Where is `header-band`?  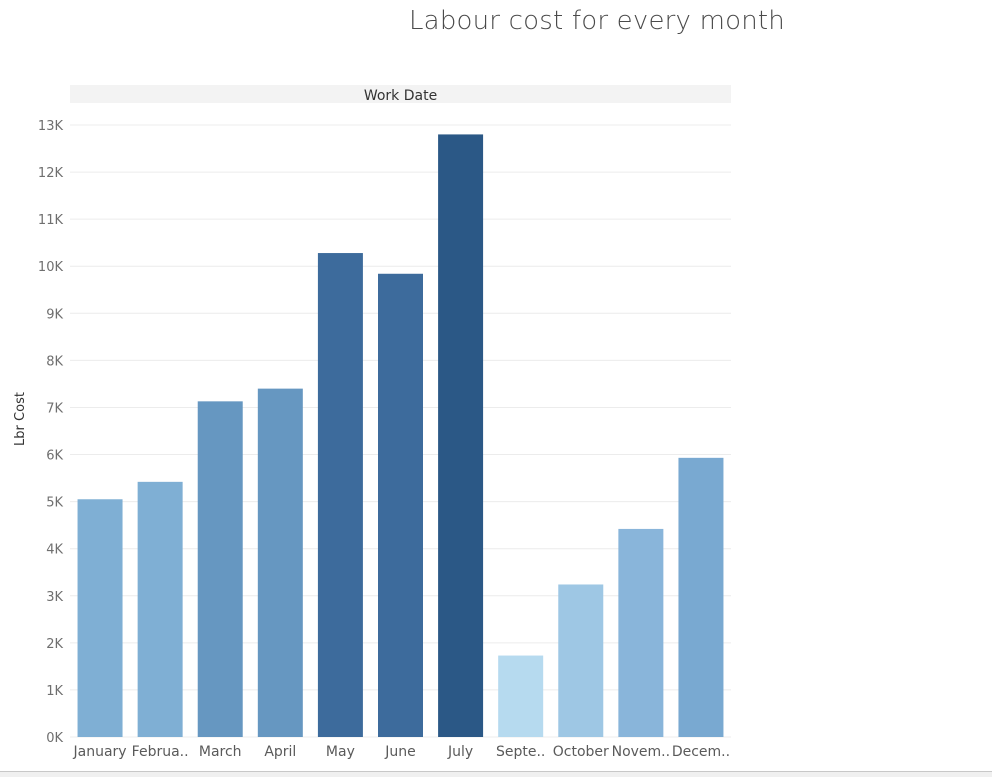
header-band is located at coordinates (400, 94).